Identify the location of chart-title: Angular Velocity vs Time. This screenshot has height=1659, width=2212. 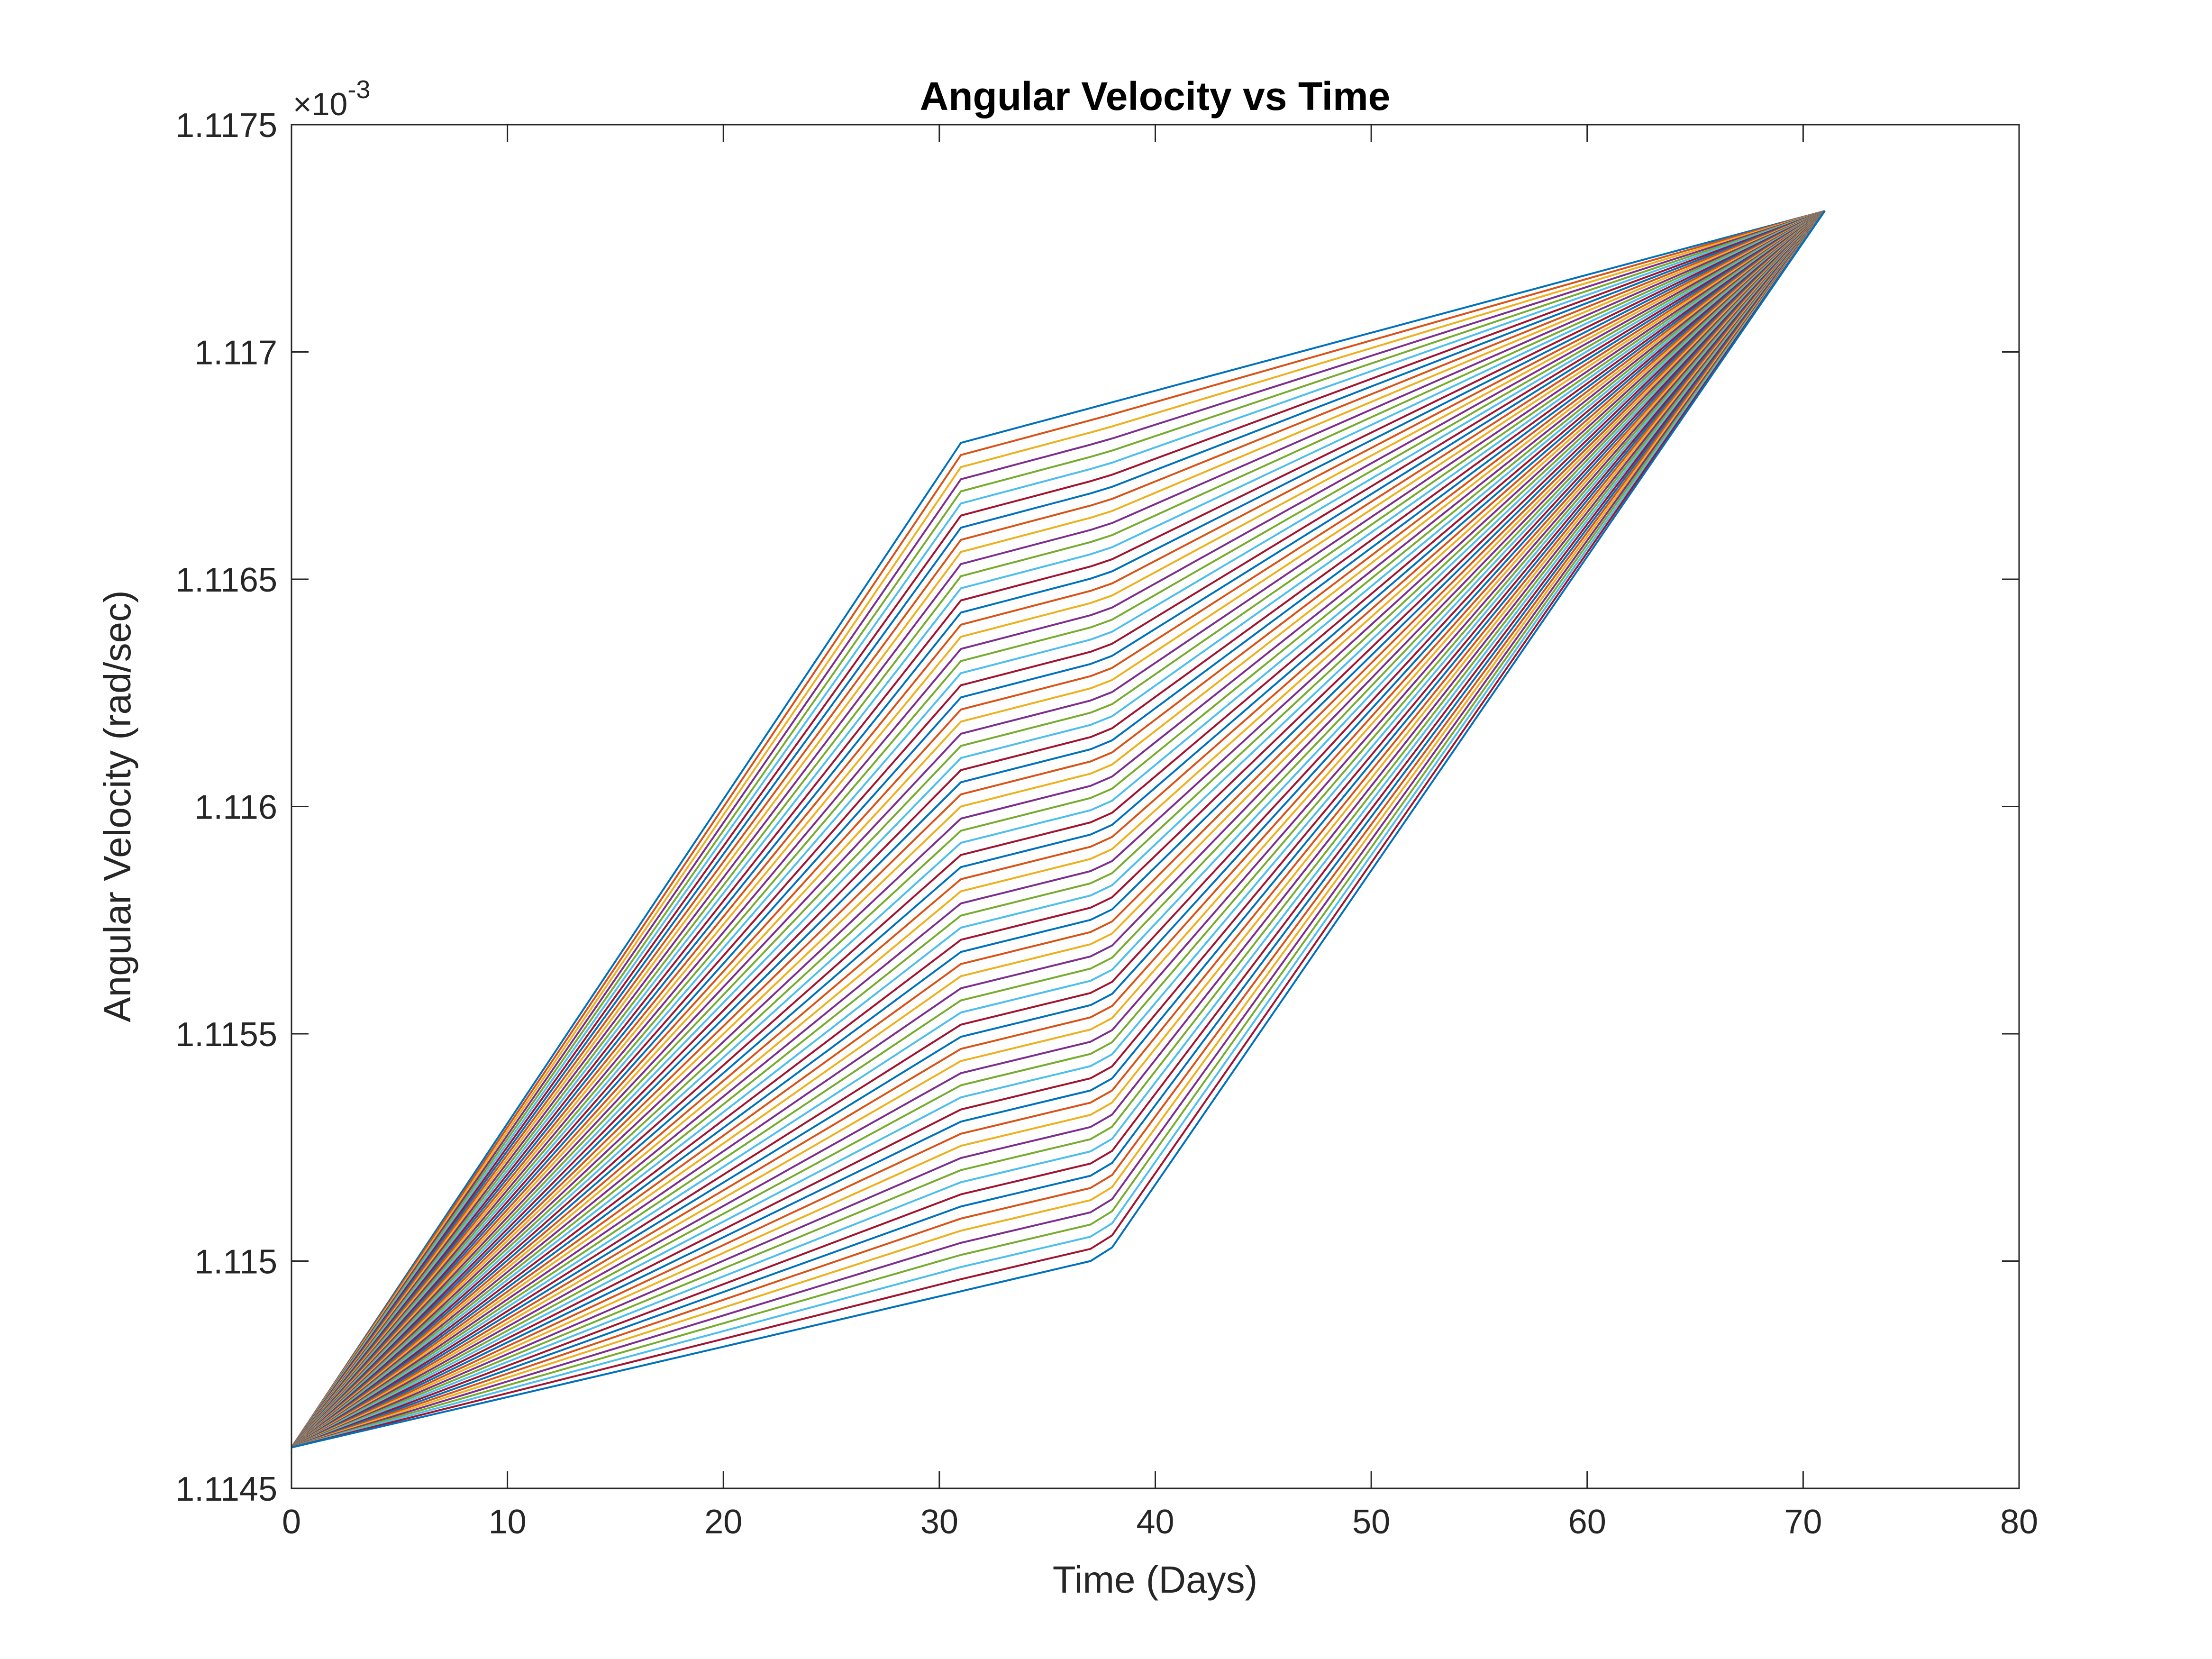
(1155, 96).